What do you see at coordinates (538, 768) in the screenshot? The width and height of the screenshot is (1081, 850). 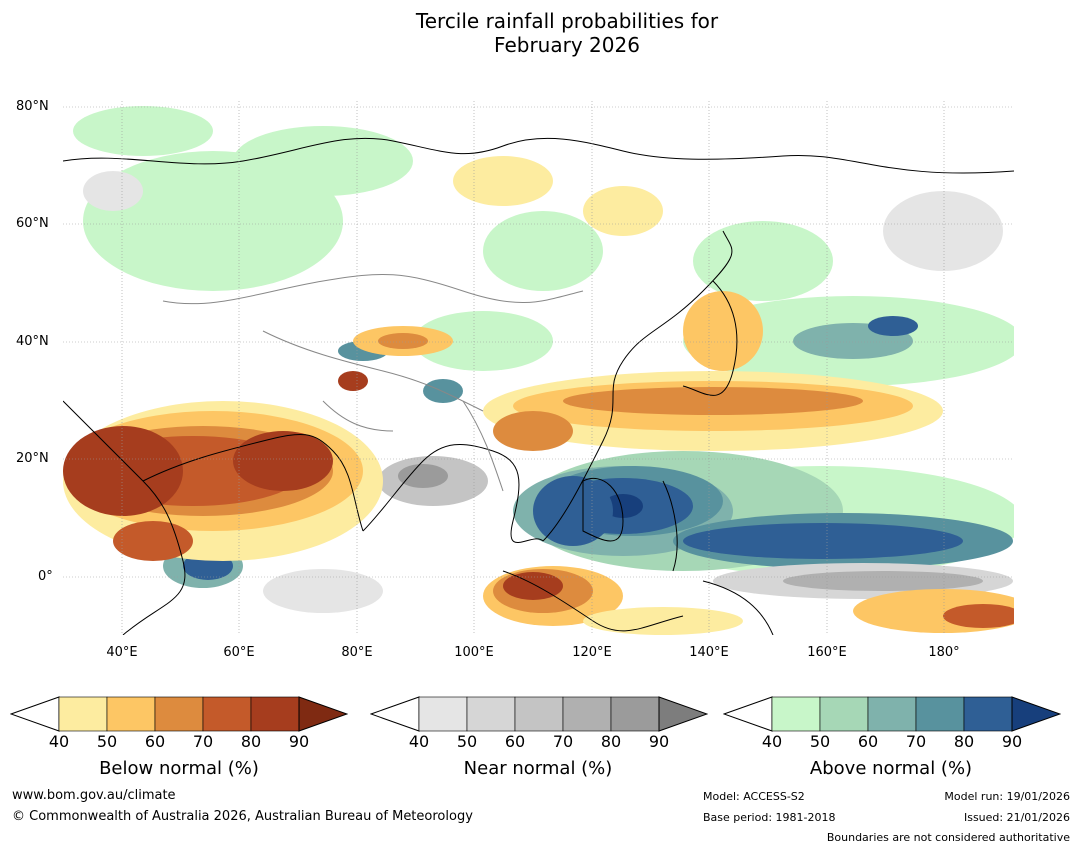 I see `near-normal-label: Near normal (%)` at bounding box center [538, 768].